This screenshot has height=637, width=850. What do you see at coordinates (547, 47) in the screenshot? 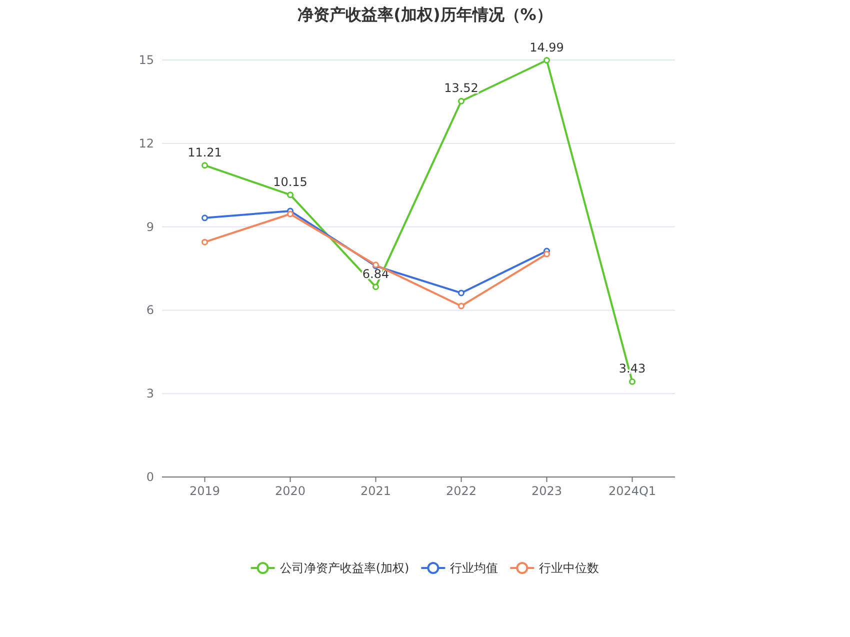
I see `data-label: 14.99` at bounding box center [547, 47].